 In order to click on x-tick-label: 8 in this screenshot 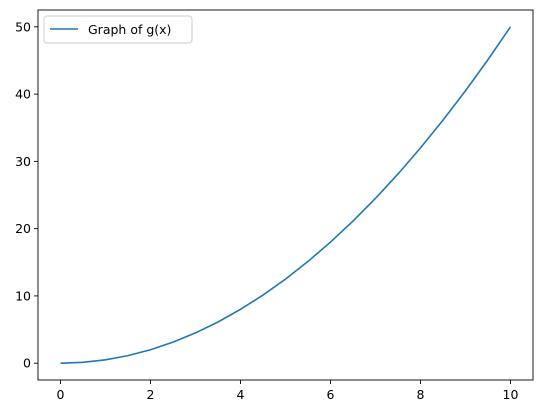, I will do `click(421, 394)`.